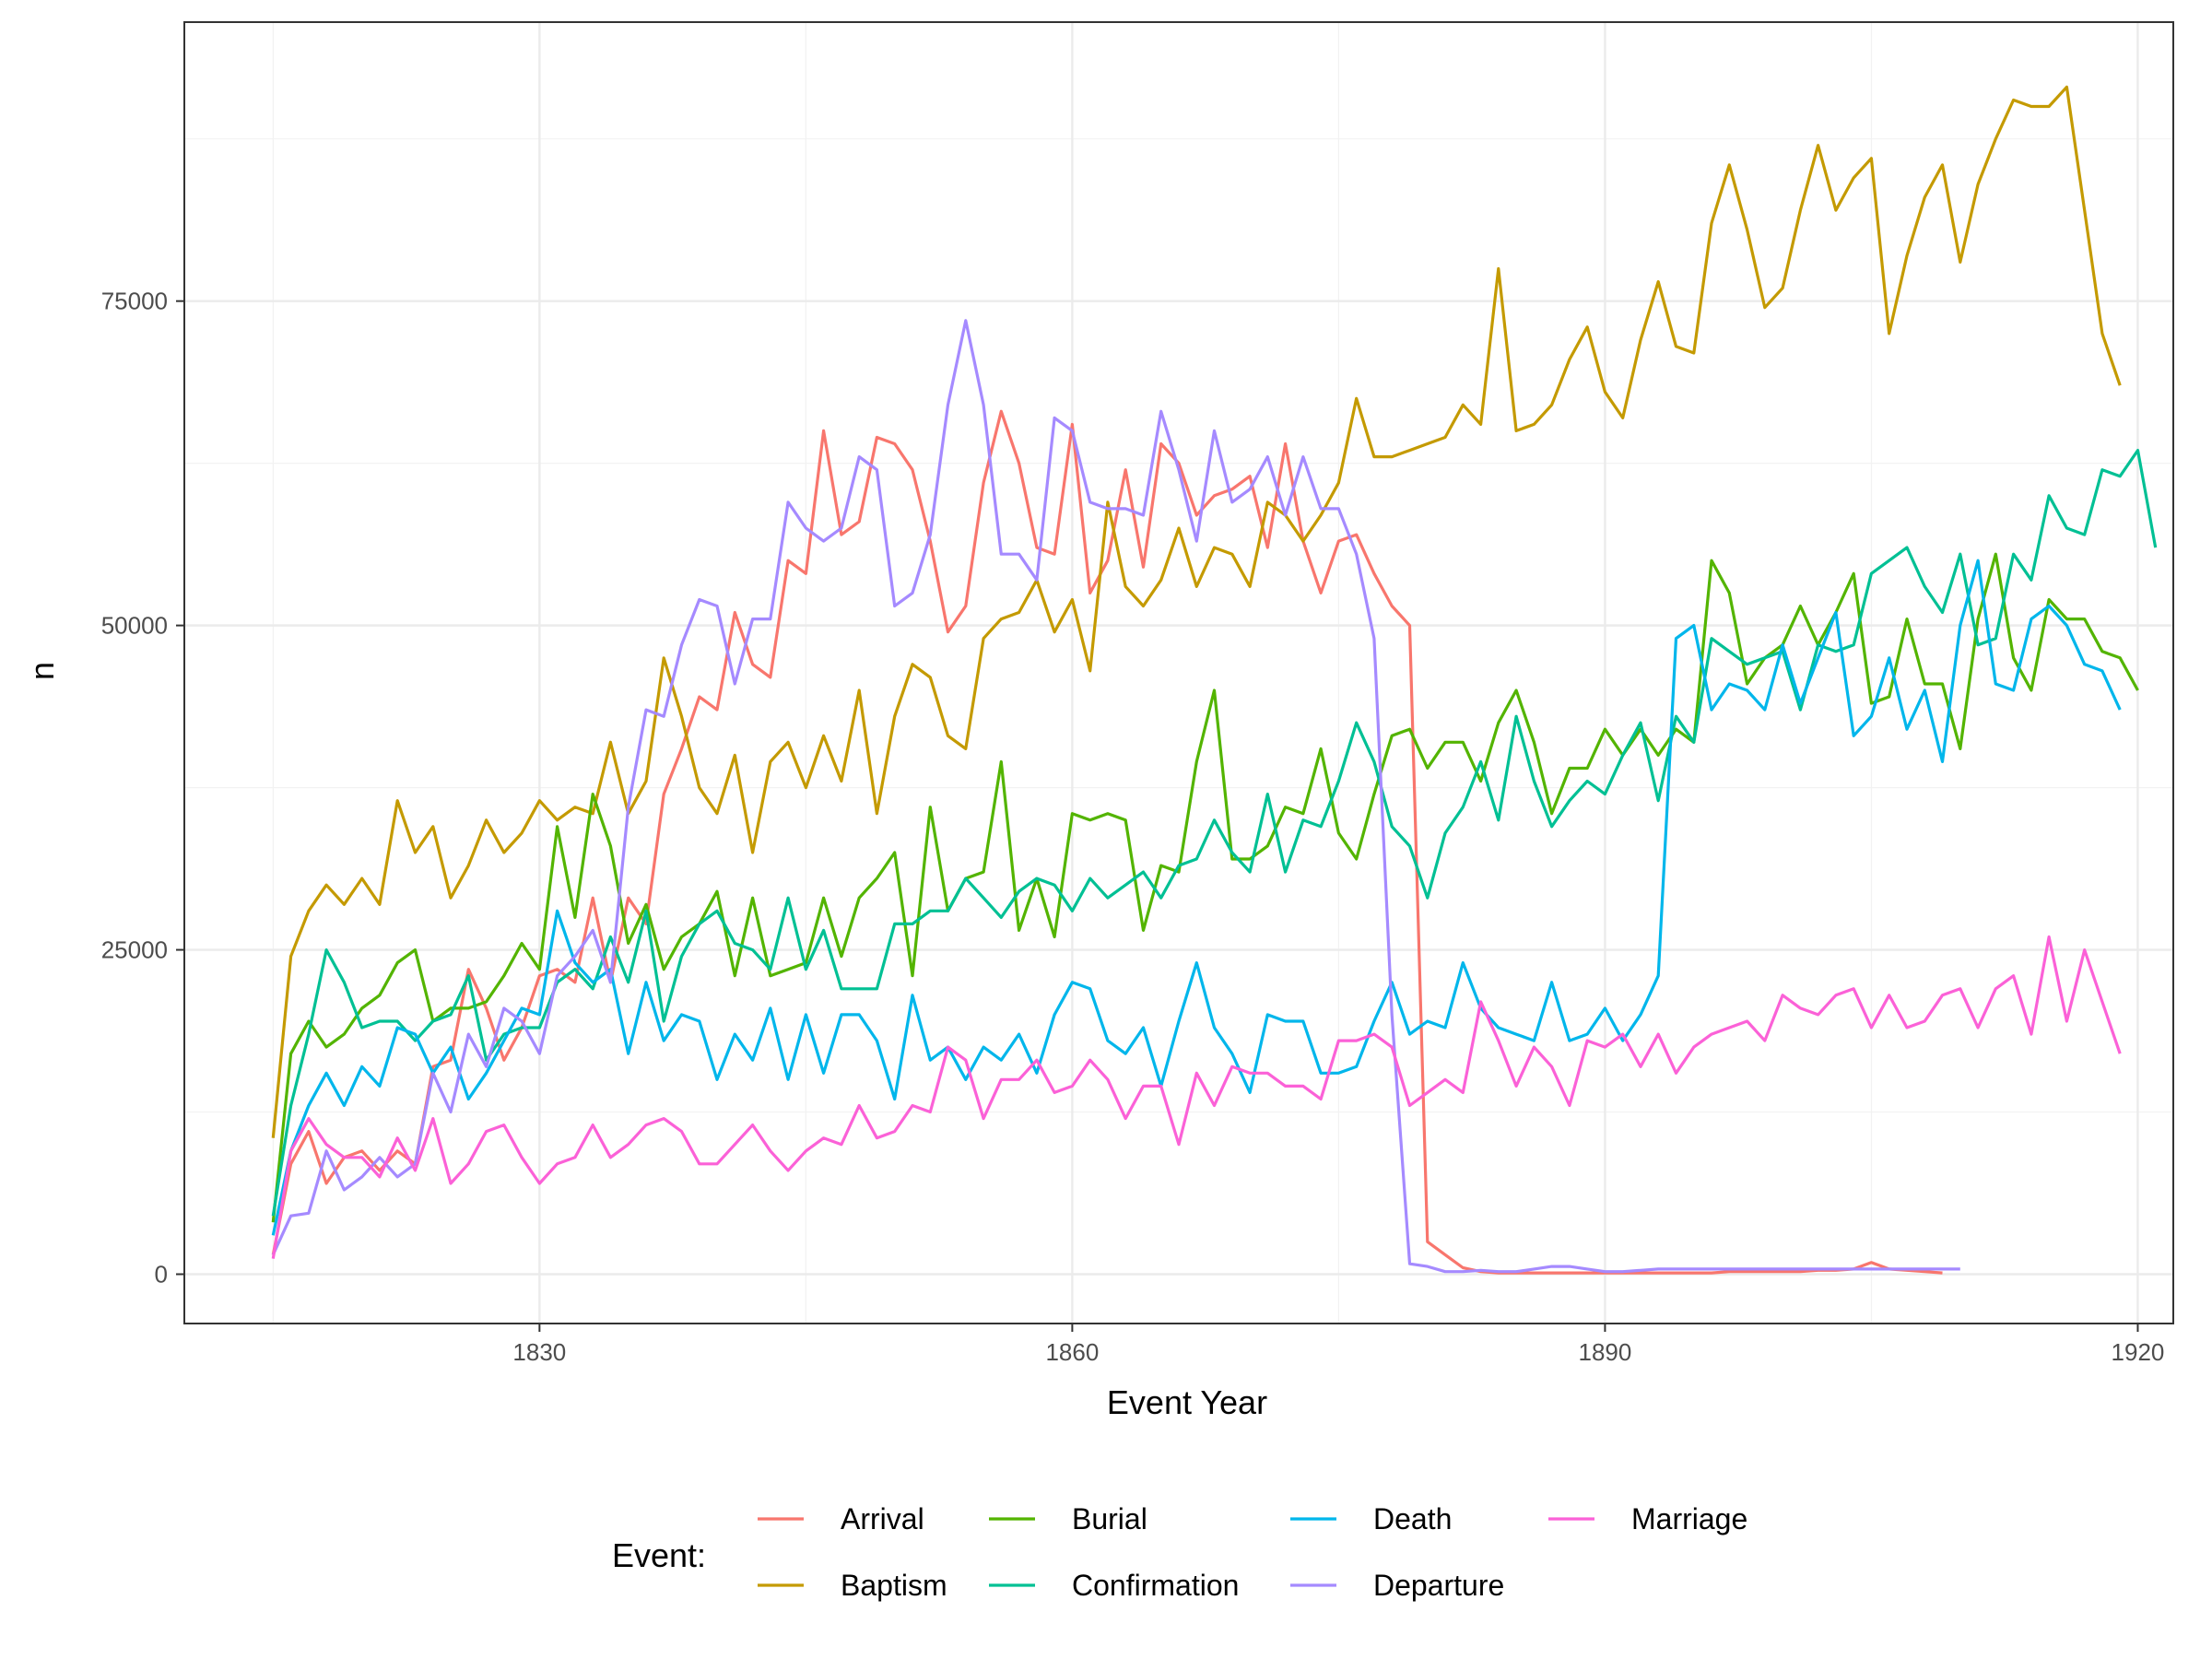 The width and height of the screenshot is (2212, 1659). I want to click on x-tick-label: 1890, so click(1605, 1352).